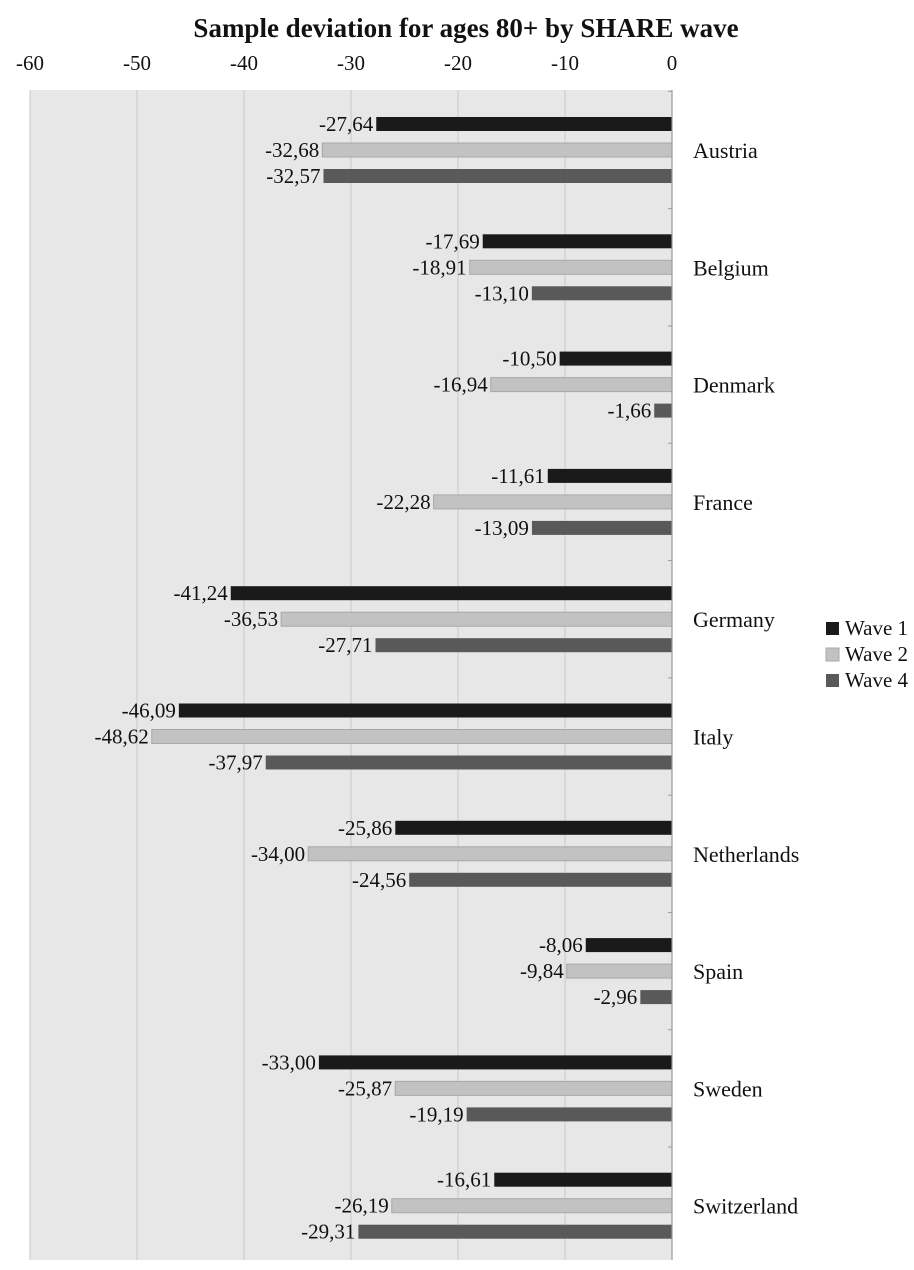 The width and height of the screenshot is (914, 1270). I want to click on x-tick-label: -10, so click(565, 63).